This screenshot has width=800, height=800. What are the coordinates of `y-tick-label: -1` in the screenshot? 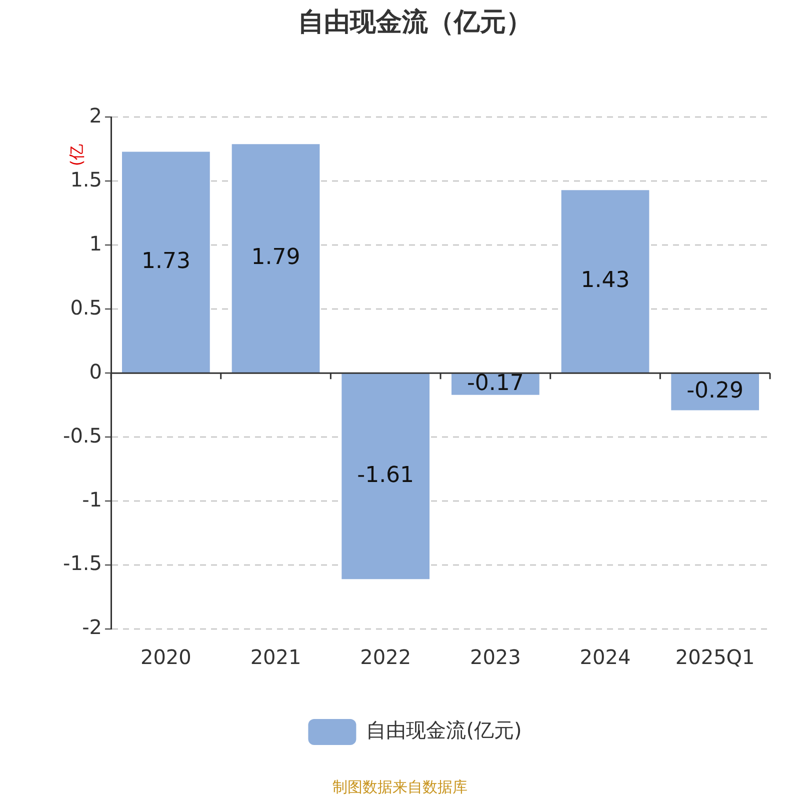 It's located at (92, 499).